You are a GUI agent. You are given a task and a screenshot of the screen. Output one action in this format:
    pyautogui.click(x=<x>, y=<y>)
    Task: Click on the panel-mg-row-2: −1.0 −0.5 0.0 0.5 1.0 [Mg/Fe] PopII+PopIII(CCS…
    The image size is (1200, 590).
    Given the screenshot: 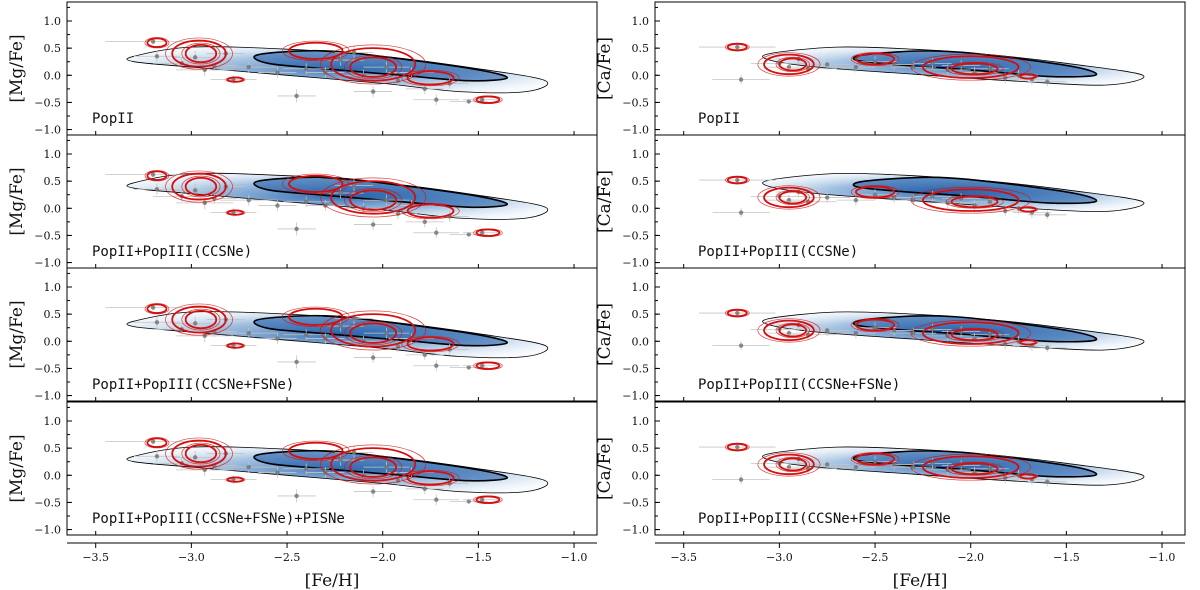 What is the action you would take?
    pyautogui.click(x=302, y=202)
    